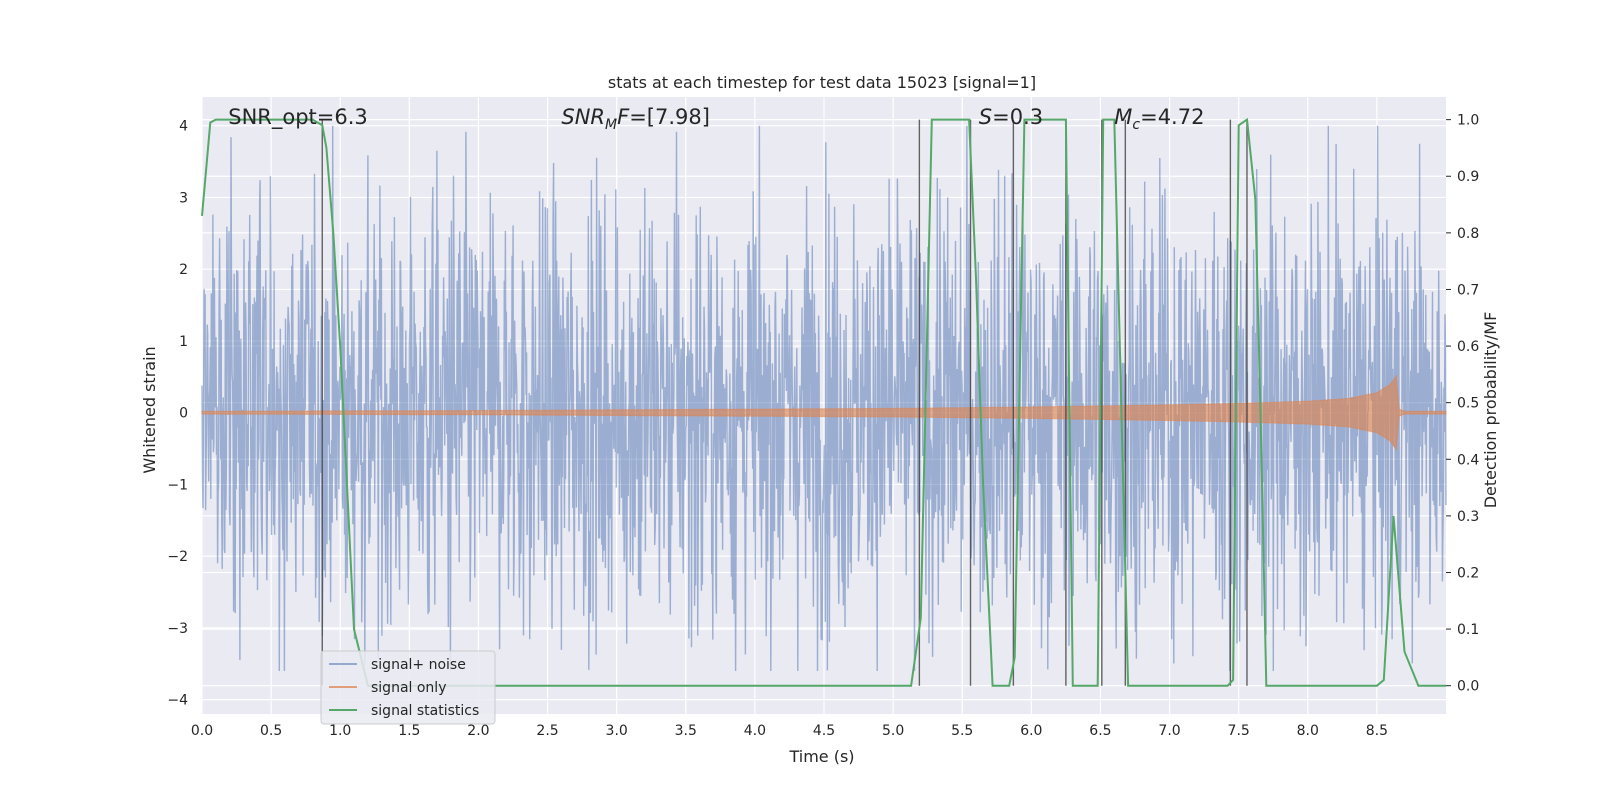 The height and width of the screenshot is (800, 1600). I want to click on y-right-tick-label: 0.7, so click(1468, 290).